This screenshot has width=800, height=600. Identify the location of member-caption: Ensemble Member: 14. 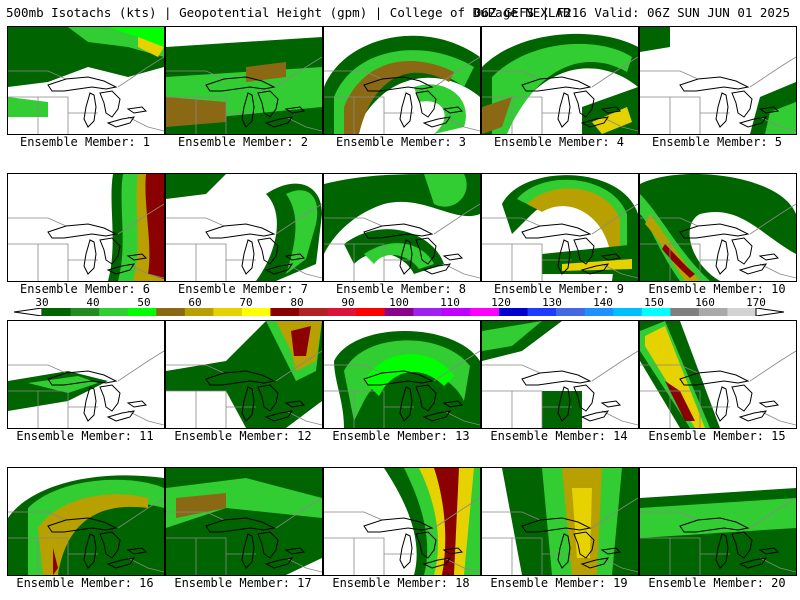
(559, 436).